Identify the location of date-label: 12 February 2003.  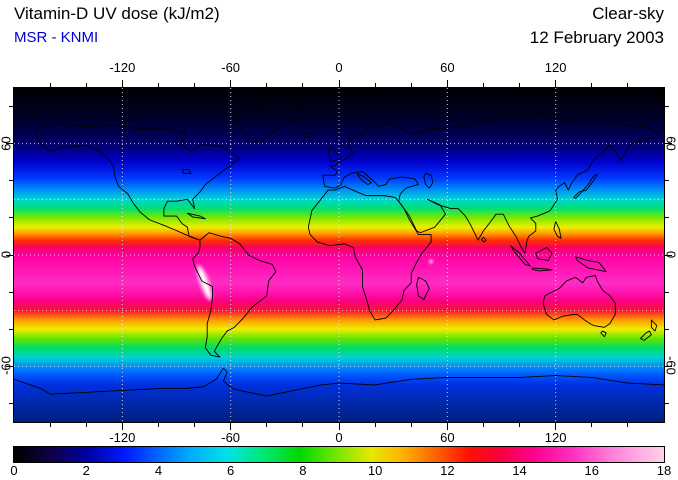
(596, 37).